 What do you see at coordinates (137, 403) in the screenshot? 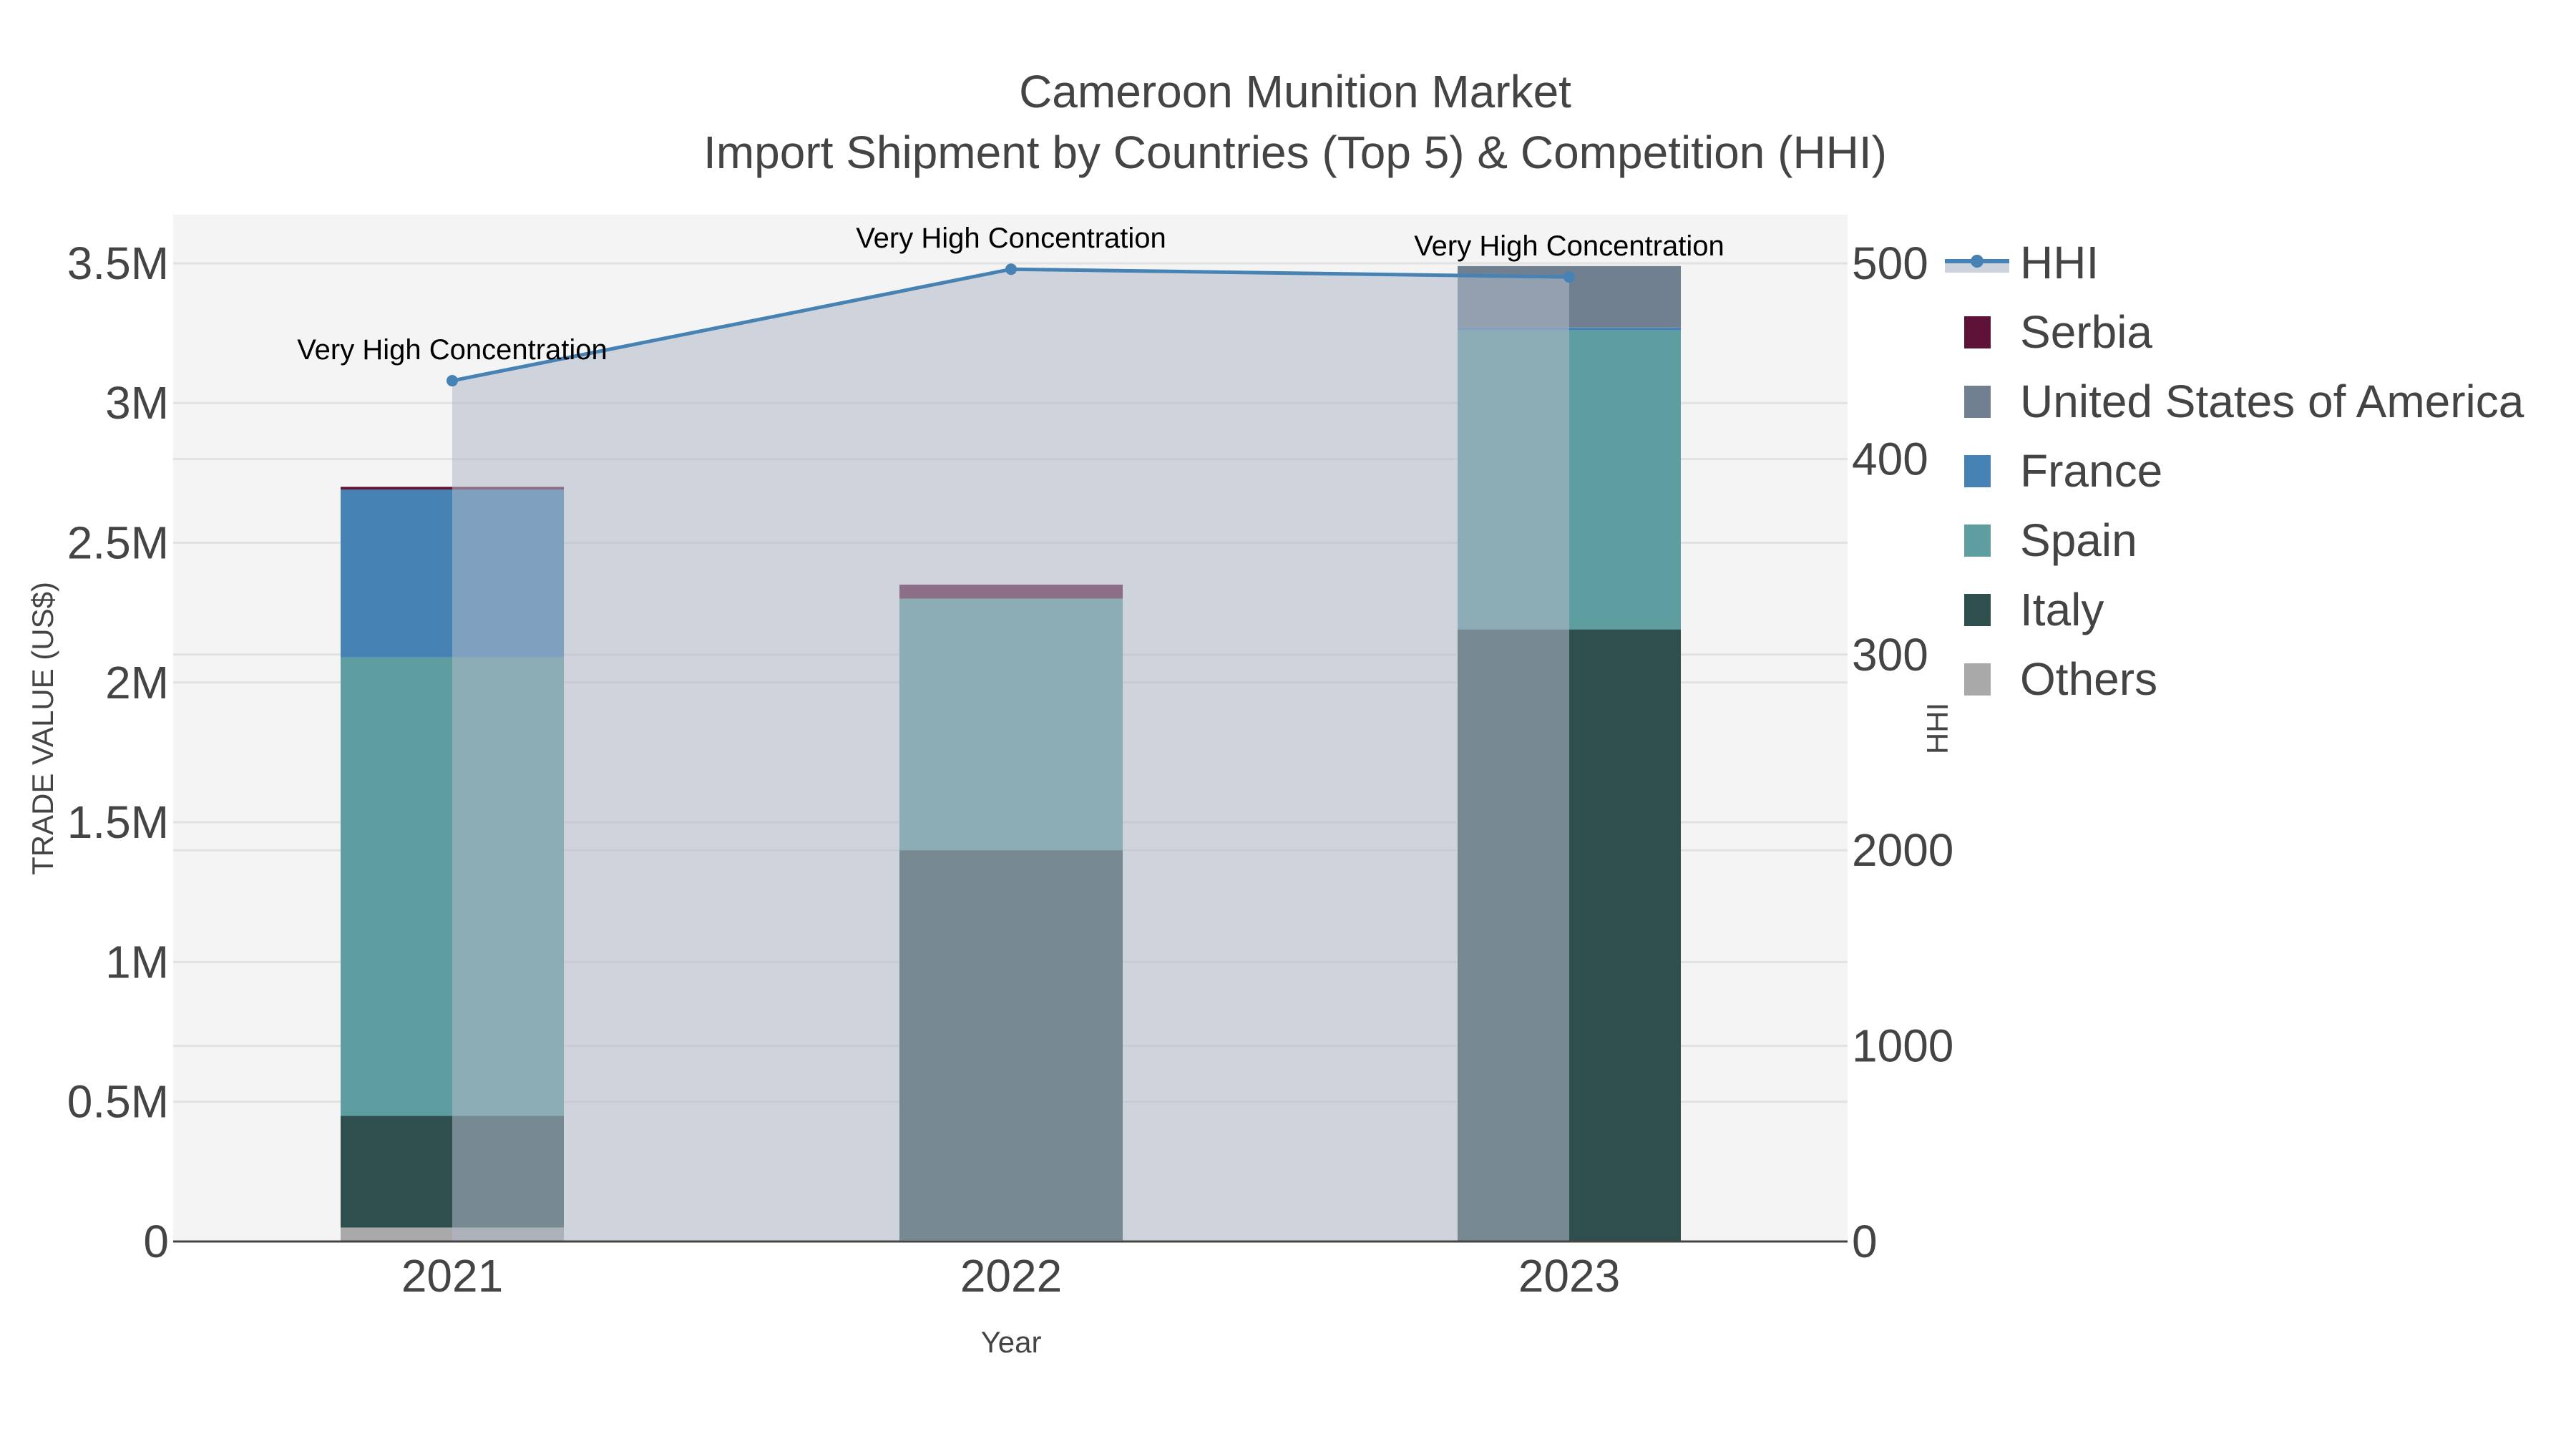
I see `y-left-tick-label: 3M` at bounding box center [137, 403].